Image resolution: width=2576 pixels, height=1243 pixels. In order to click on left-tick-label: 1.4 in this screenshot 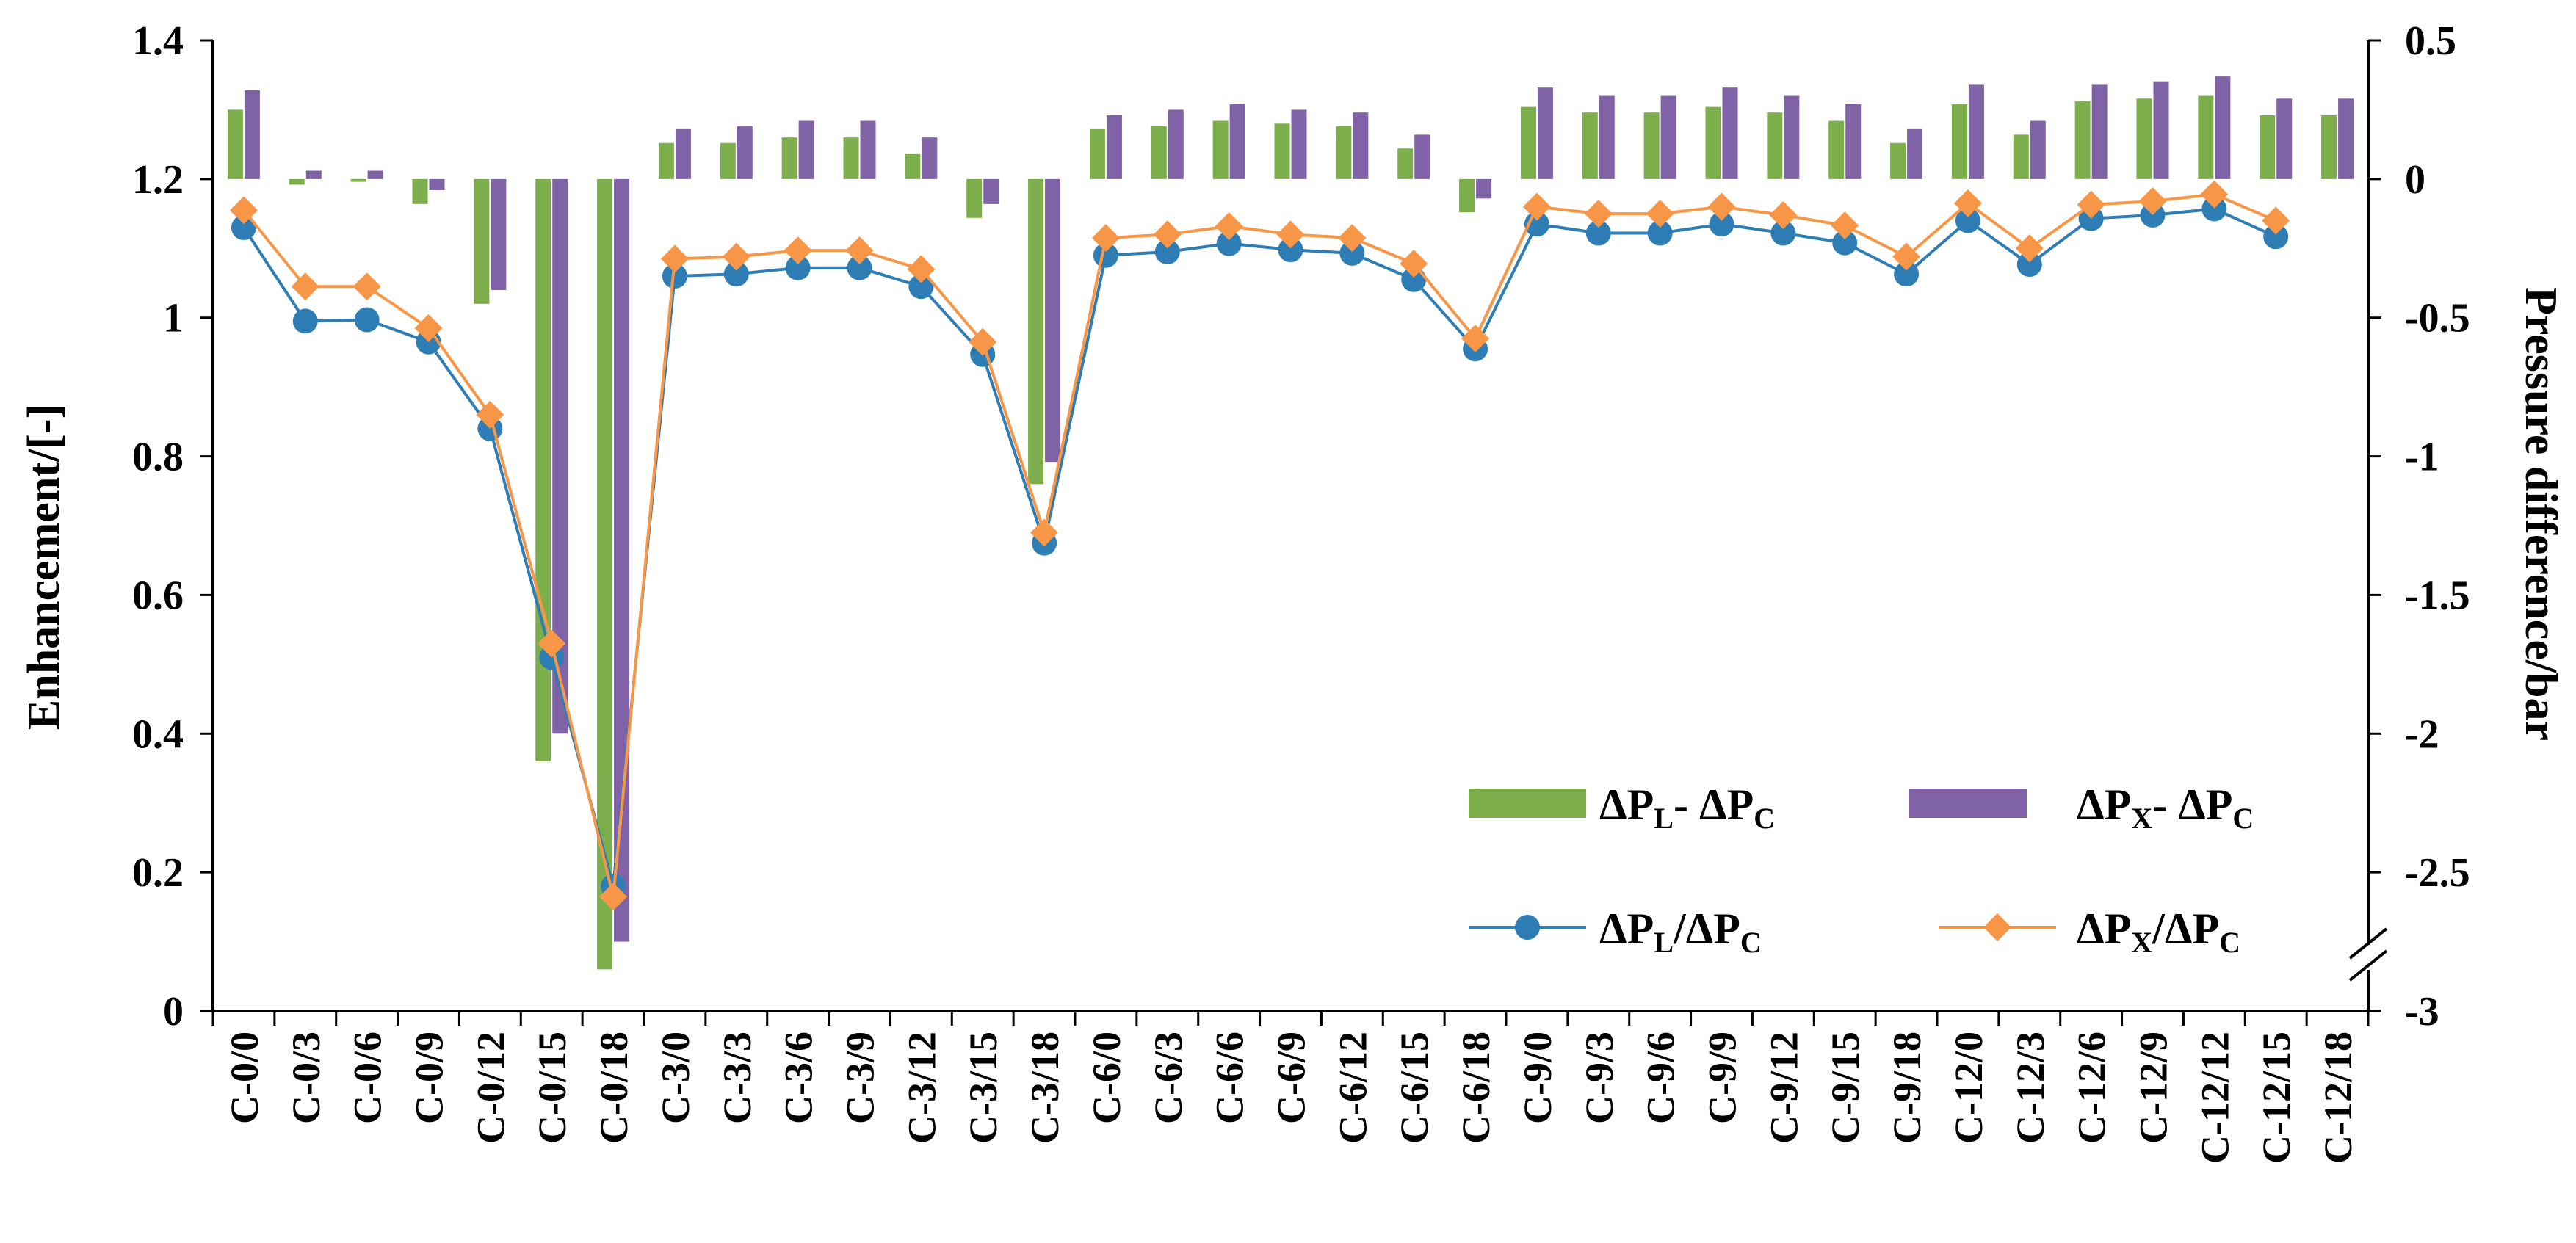, I will do `click(158, 41)`.